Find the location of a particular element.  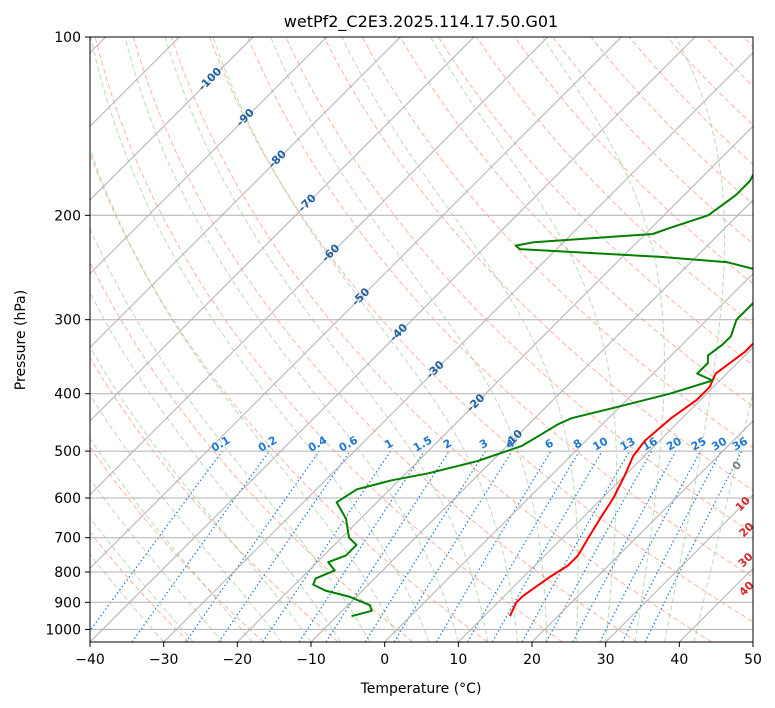

y-tick-label: 700 is located at coordinates (67, 539).